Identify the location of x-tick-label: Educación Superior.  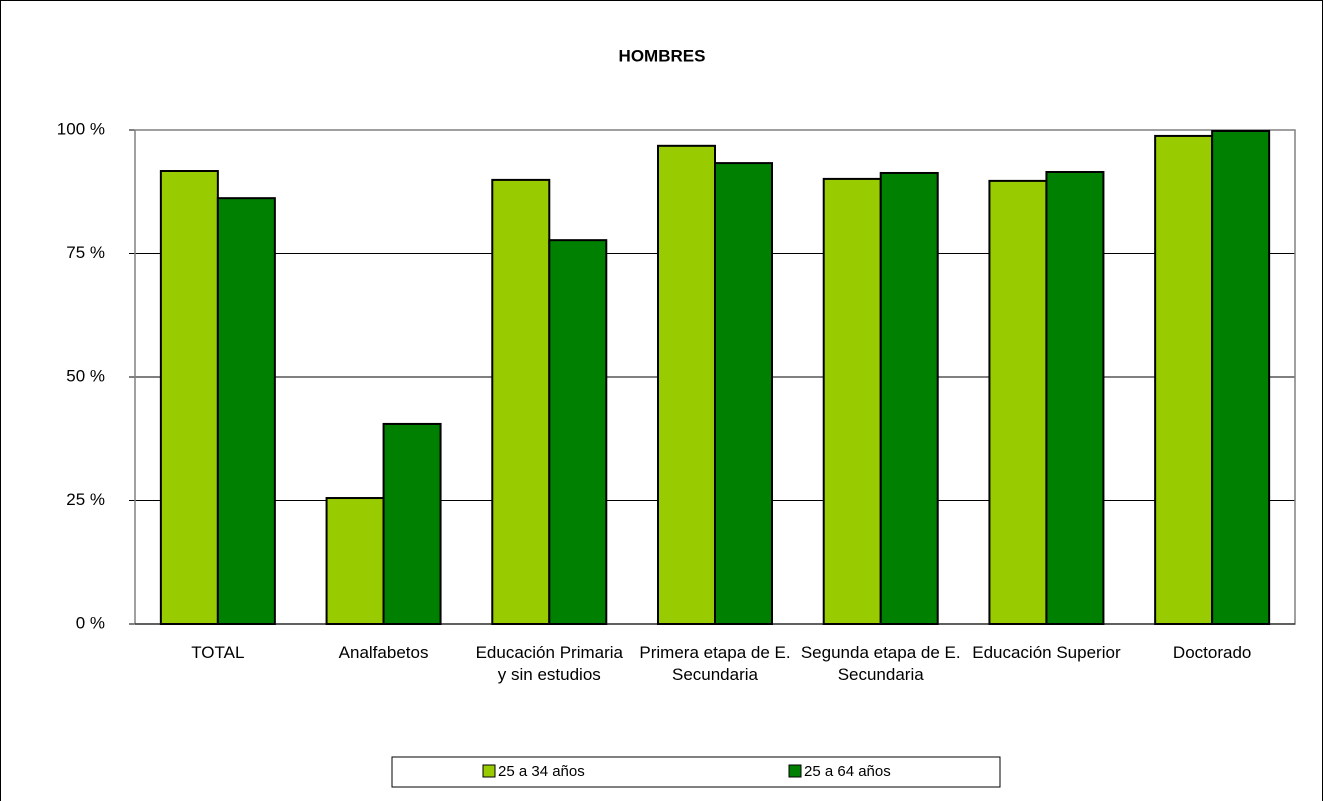
(1046, 652).